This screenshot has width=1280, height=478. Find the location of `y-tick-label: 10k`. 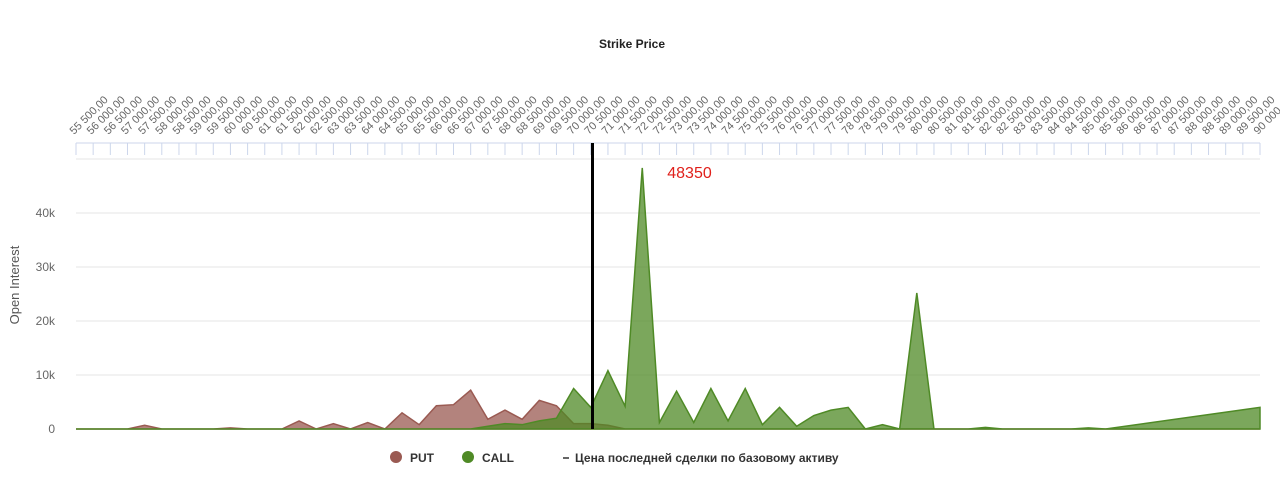

y-tick-label: 10k is located at coordinates (46, 375).